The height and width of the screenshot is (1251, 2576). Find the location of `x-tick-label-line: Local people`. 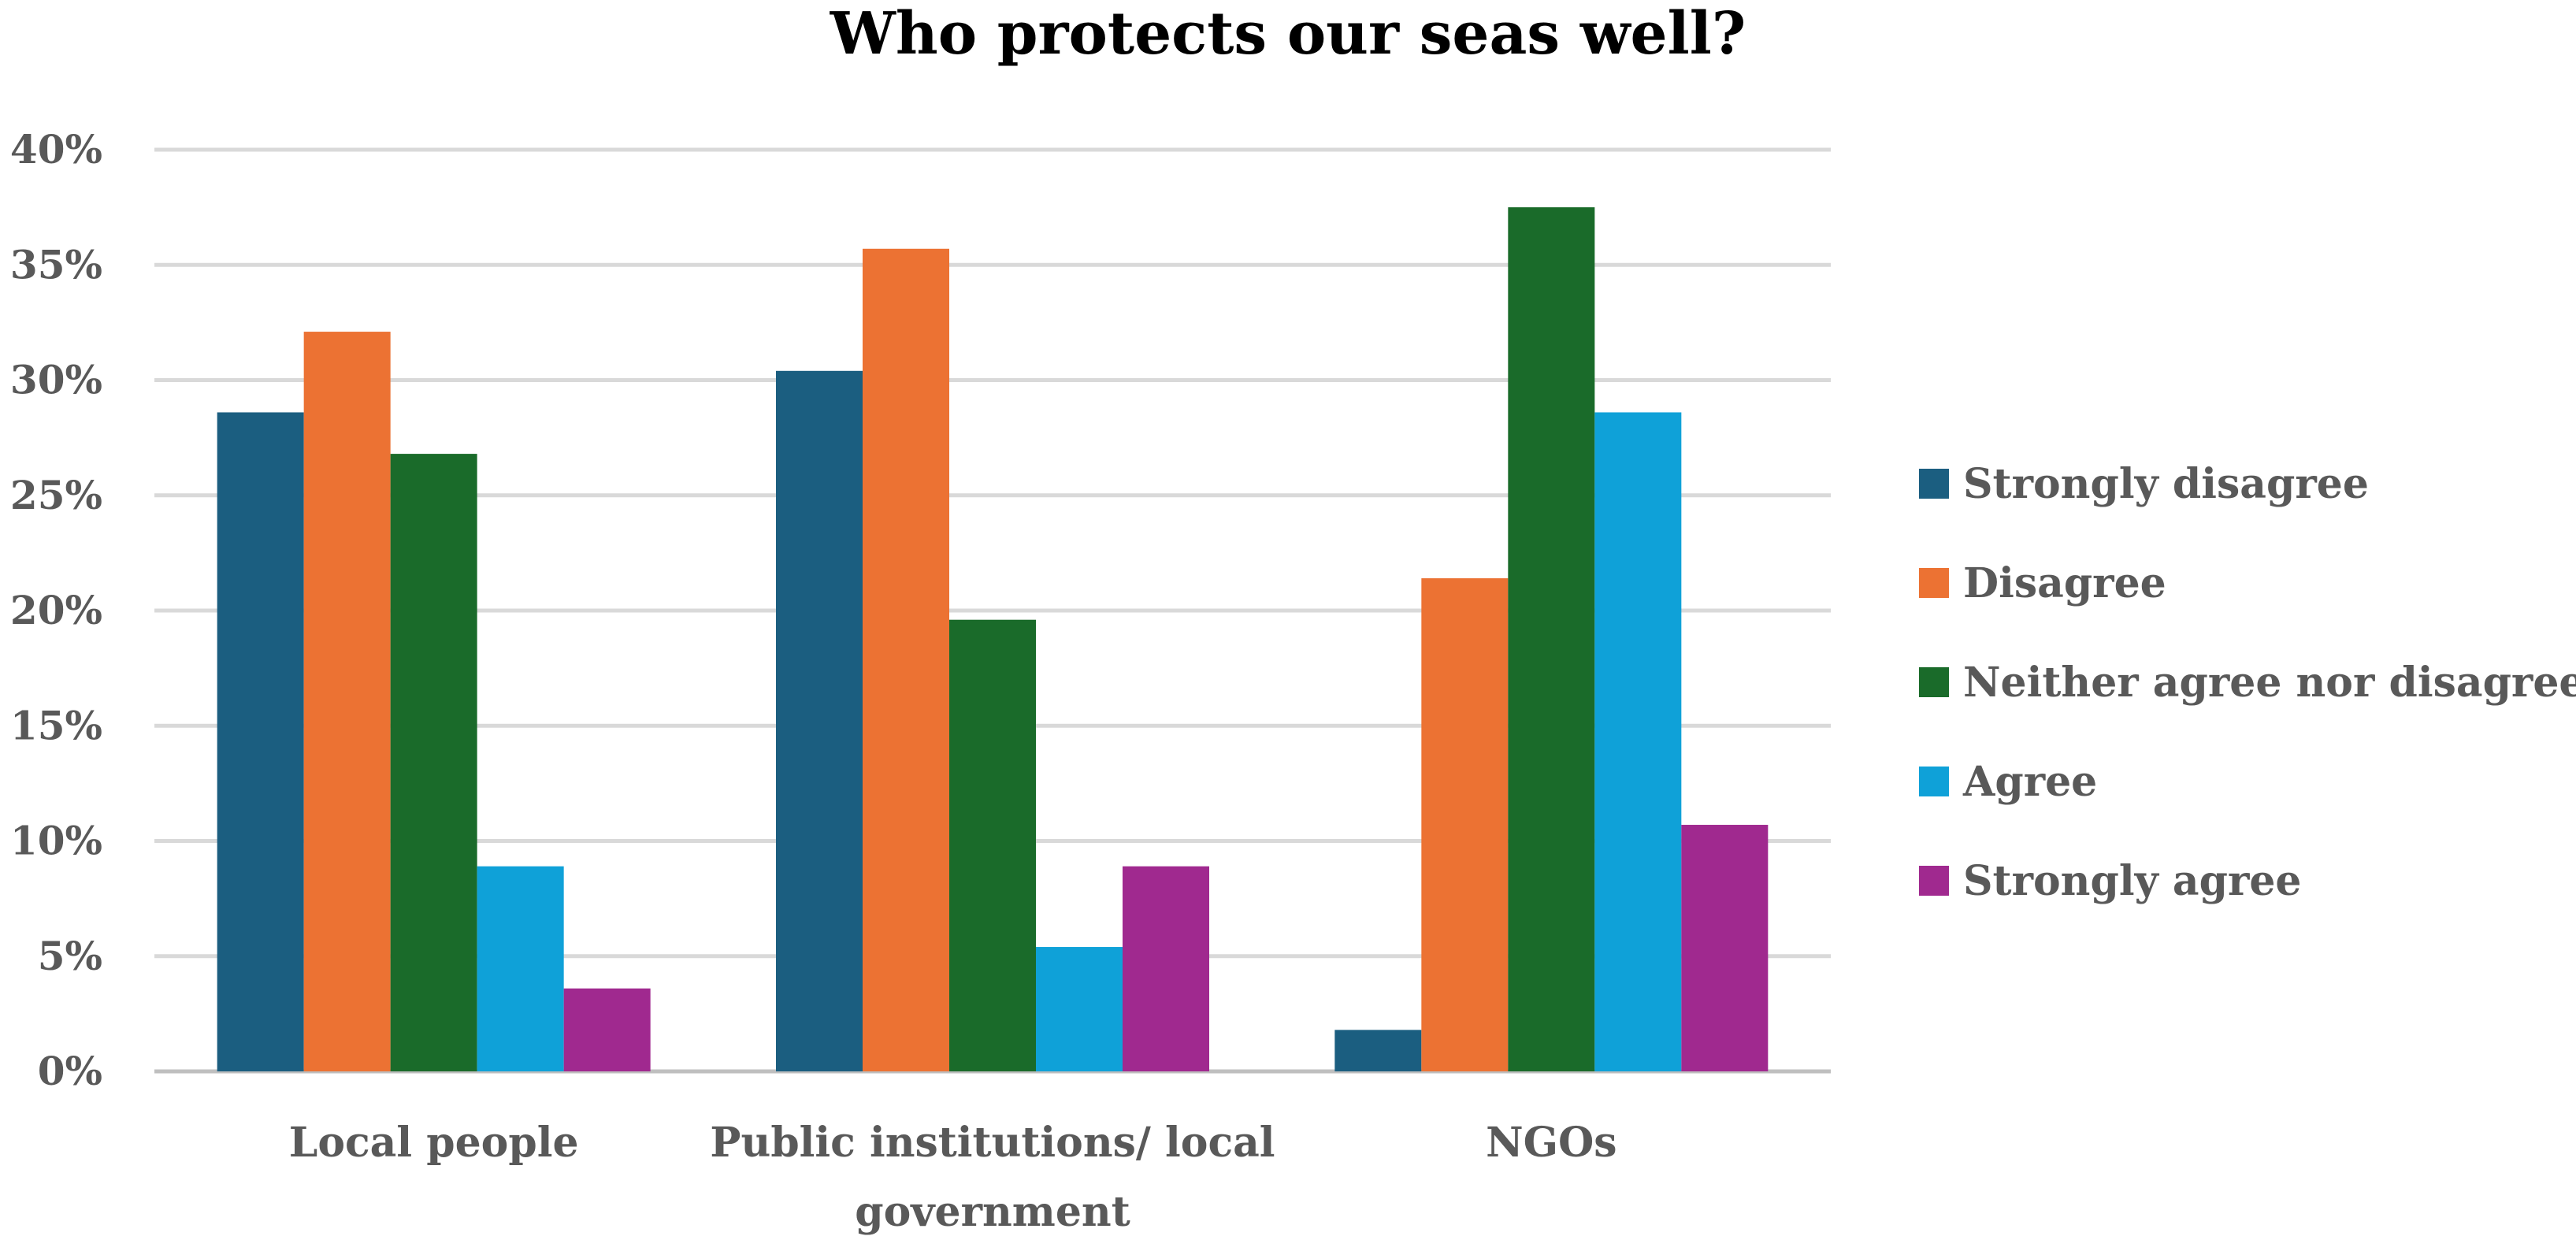

x-tick-label-line: Local people is located at coordinates (434, 1143).